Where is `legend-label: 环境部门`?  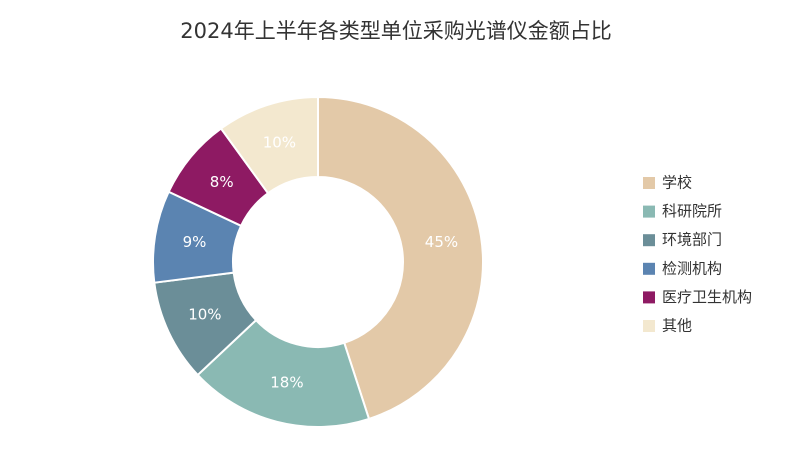
legend-label: 环境部门 is located at coordinates (692, 240).